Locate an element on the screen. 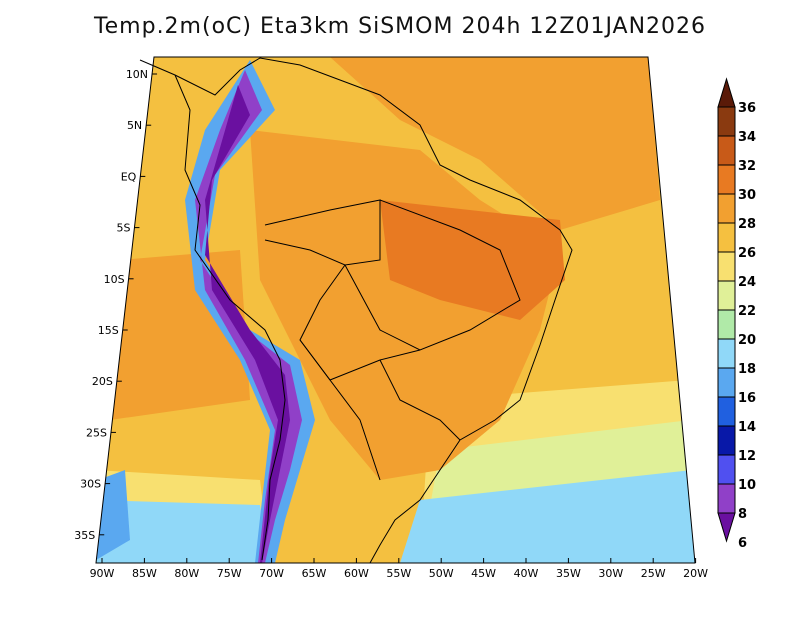  colorbar-label: 28 is located at coordinates (747, 224).